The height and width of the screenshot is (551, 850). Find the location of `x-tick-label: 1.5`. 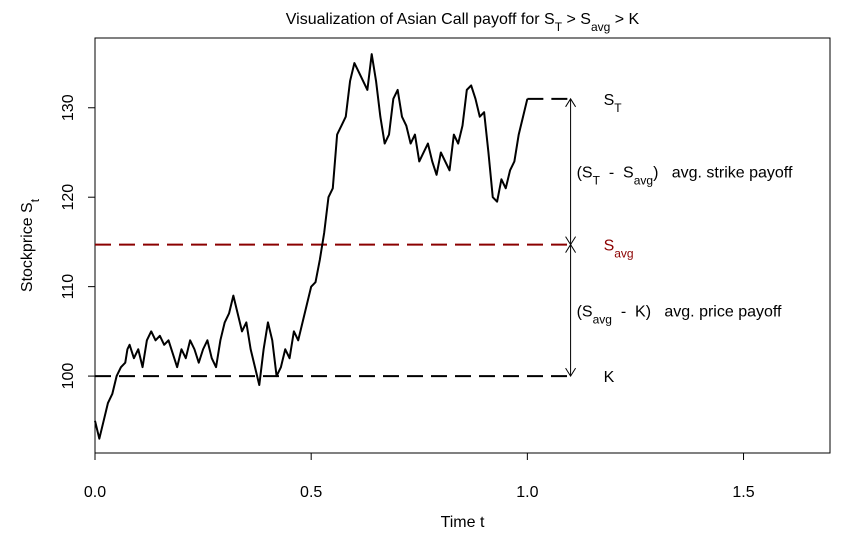

x-tick-label: 1.5 is located at coordinates (743, 492).